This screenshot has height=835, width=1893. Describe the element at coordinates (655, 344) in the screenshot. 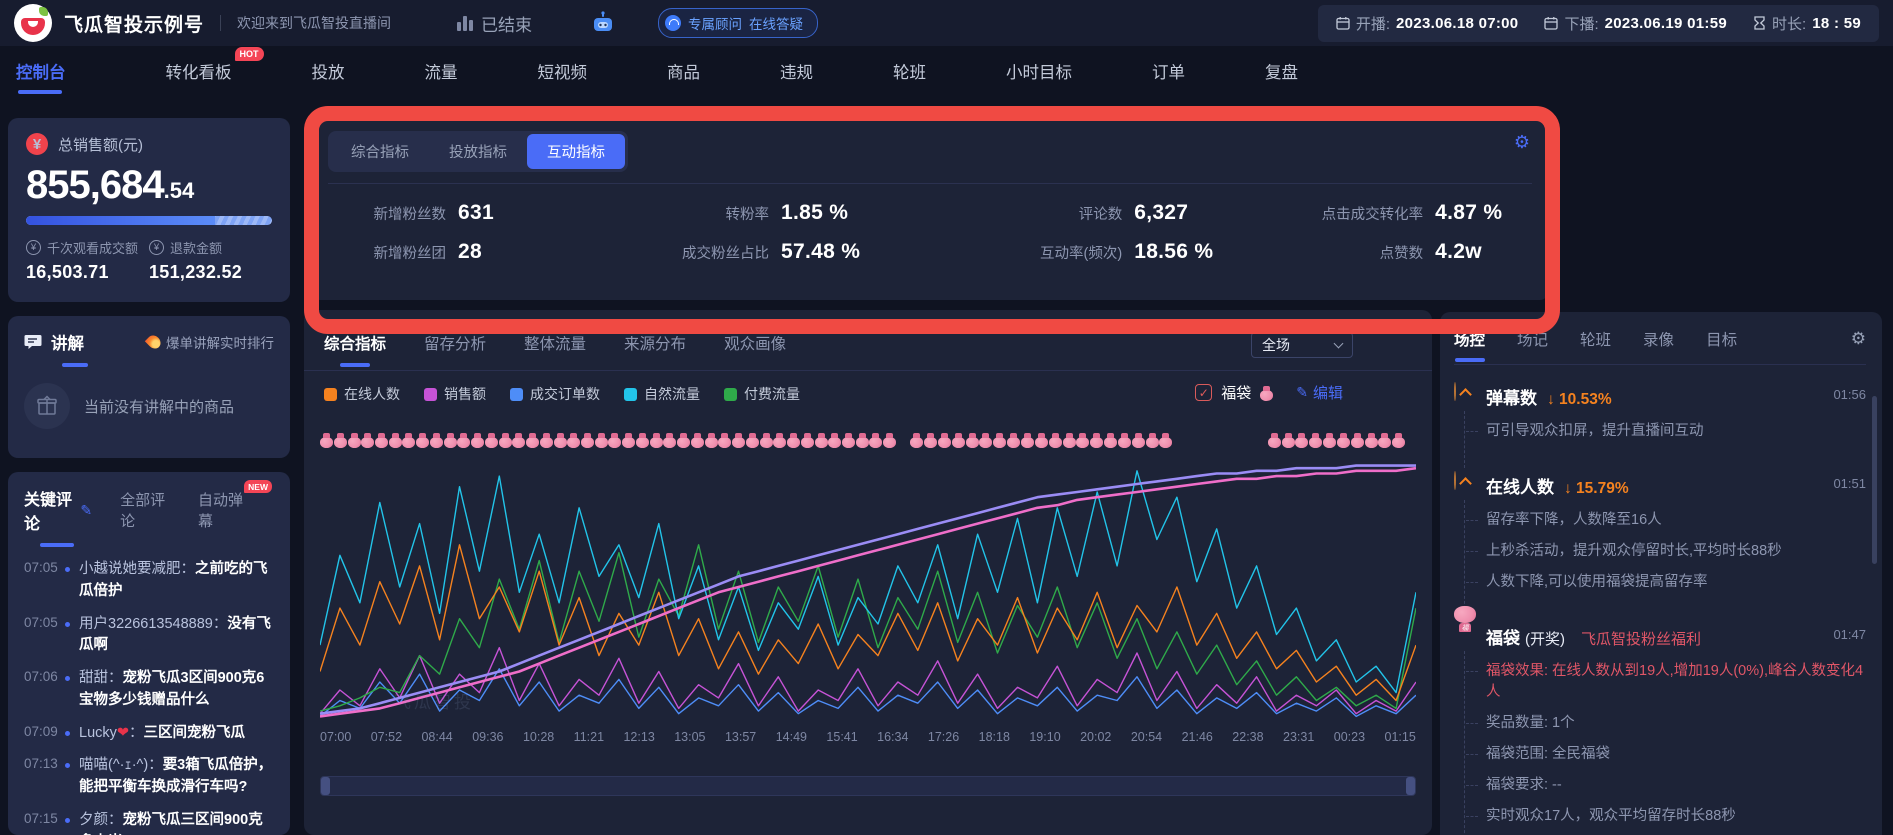

I see `chart-tab-4: 来源分布` at that location.